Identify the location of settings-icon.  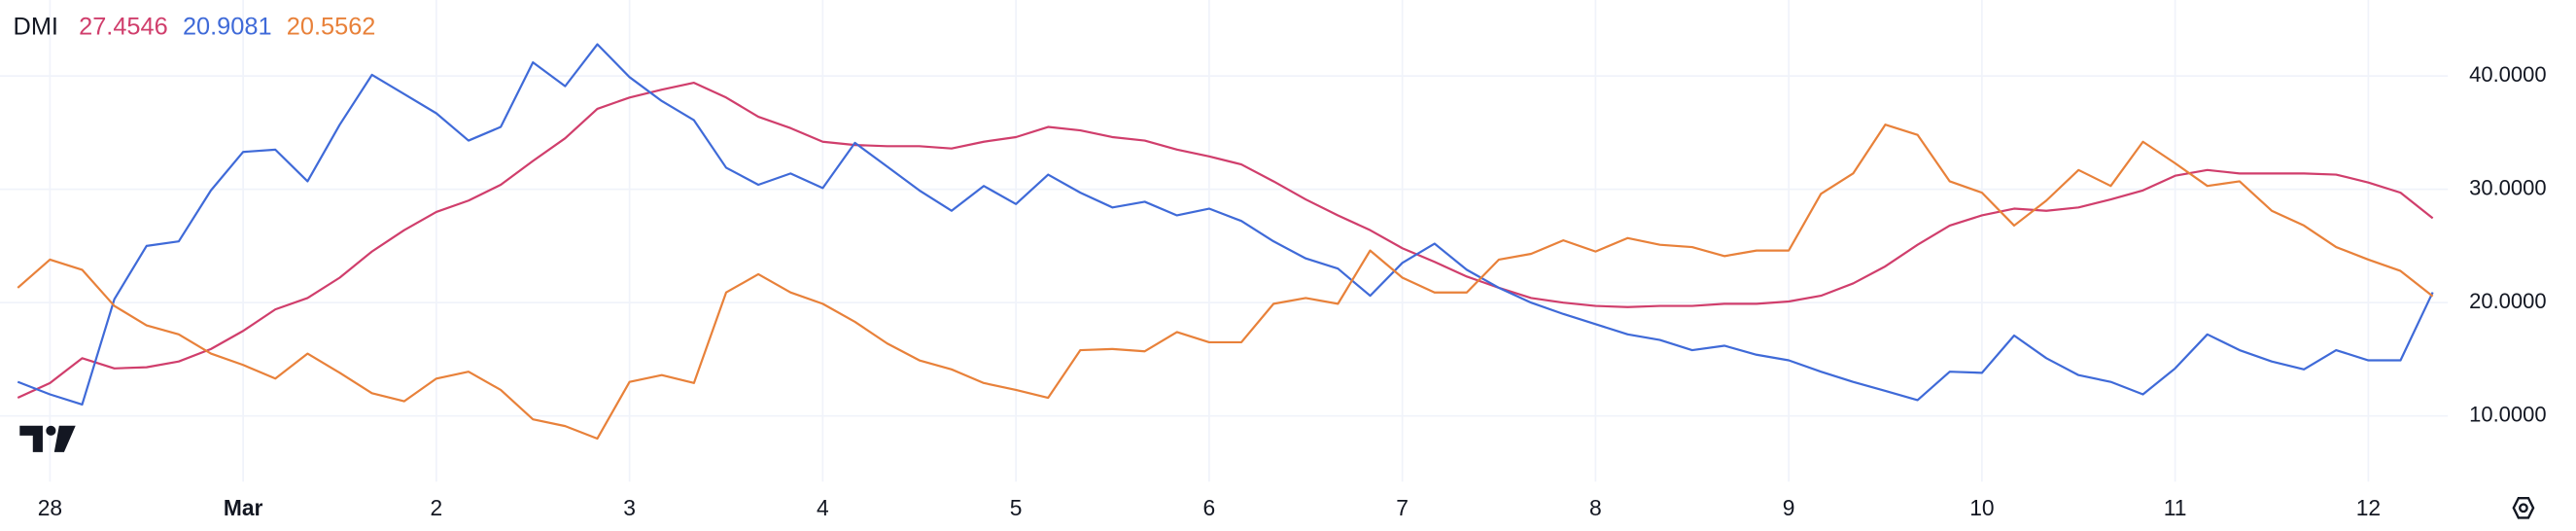
(2523, 508).